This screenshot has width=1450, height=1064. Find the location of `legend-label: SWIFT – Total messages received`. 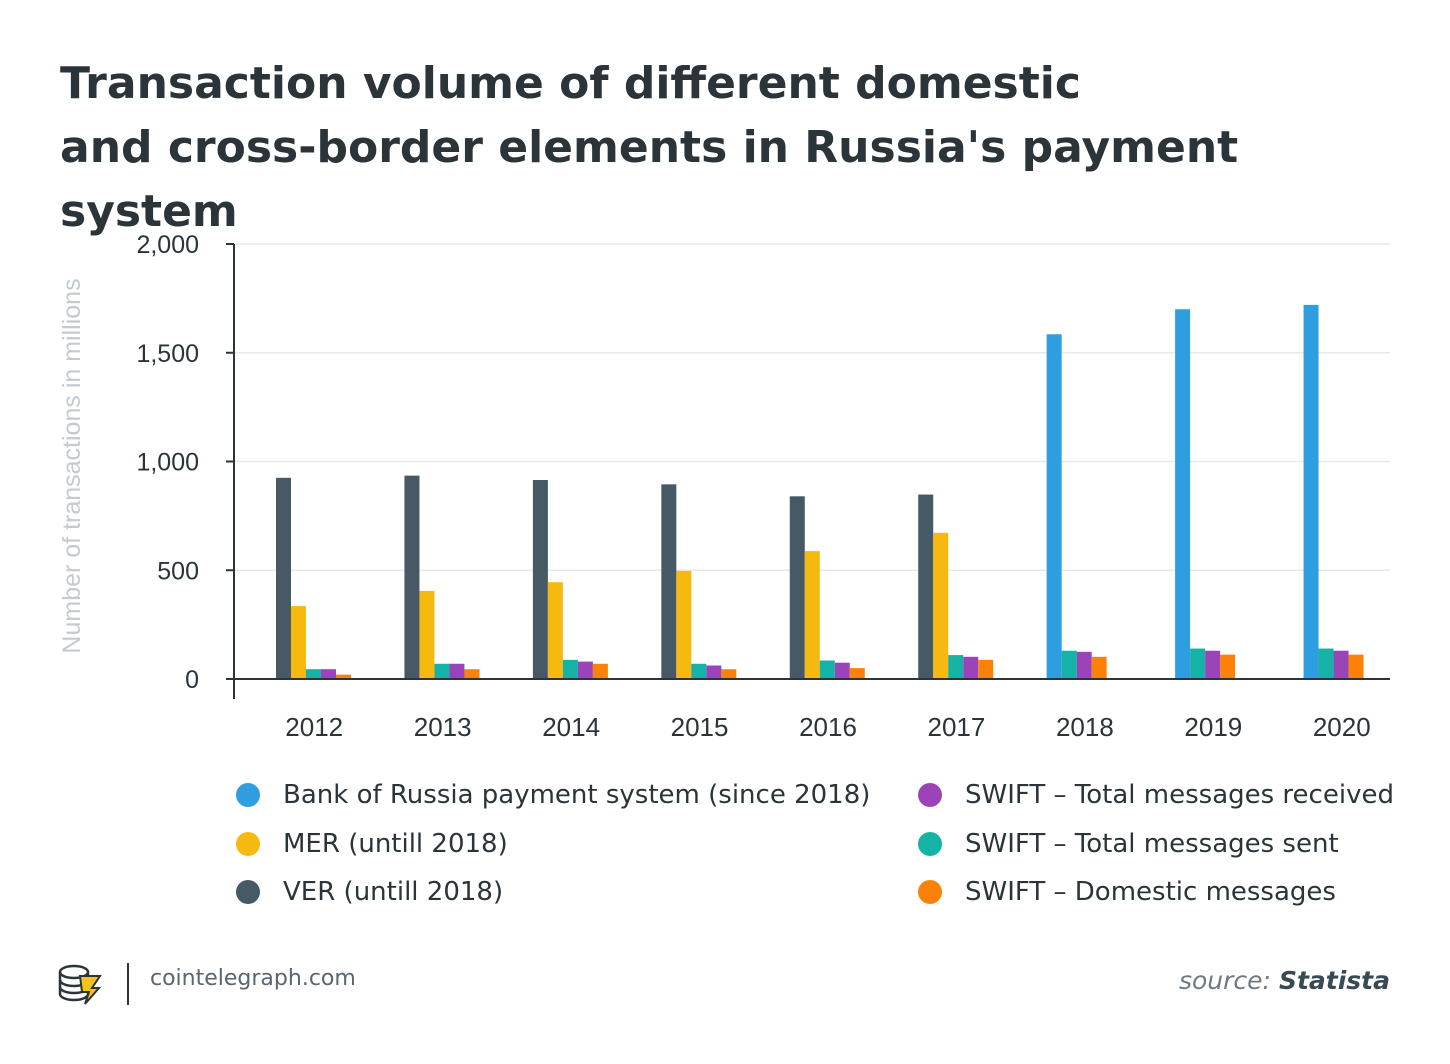

legend-label: SWIFT – Total messages received is located at coordinates (1179, 795).